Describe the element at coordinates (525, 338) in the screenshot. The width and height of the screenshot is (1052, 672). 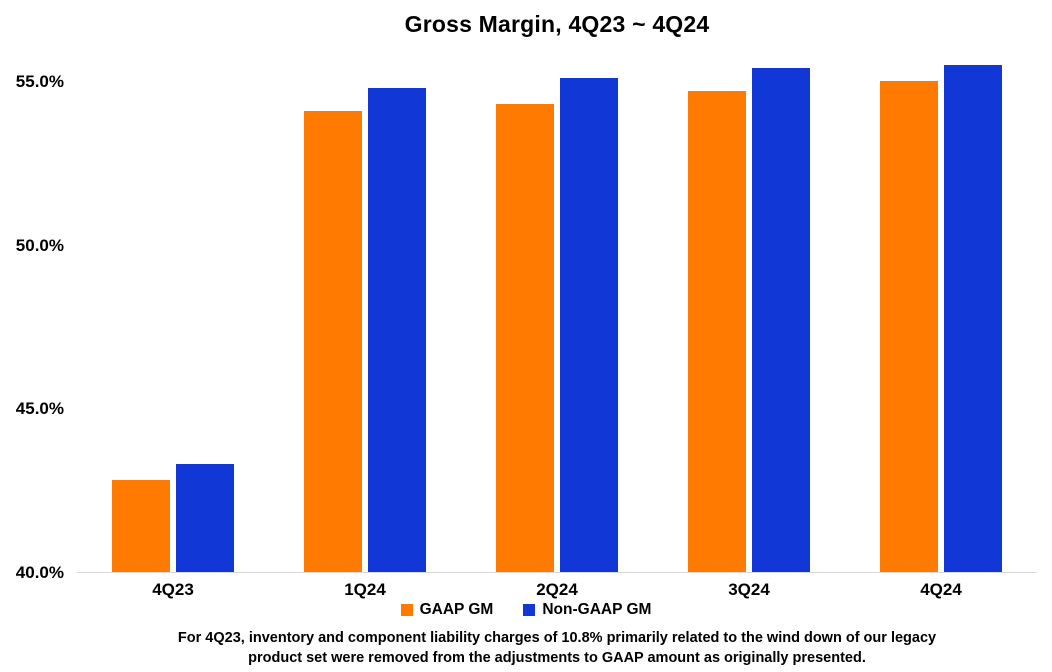
I see `bar-gaap-gm-2q24` at that location.